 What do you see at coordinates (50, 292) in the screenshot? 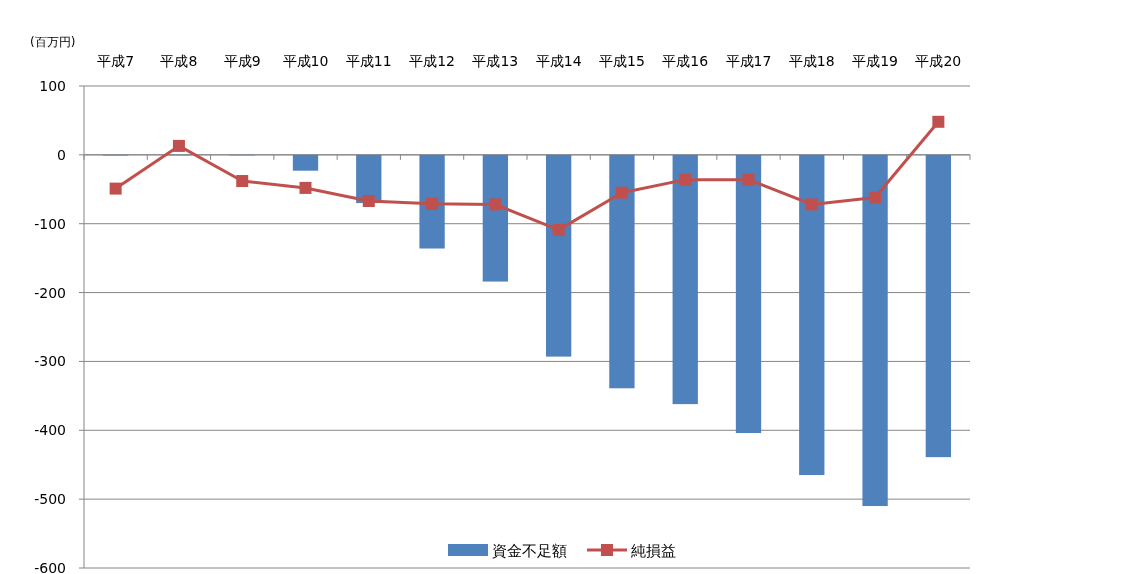
I see `y-tick-label: -200` at bounding box center [50, 292].